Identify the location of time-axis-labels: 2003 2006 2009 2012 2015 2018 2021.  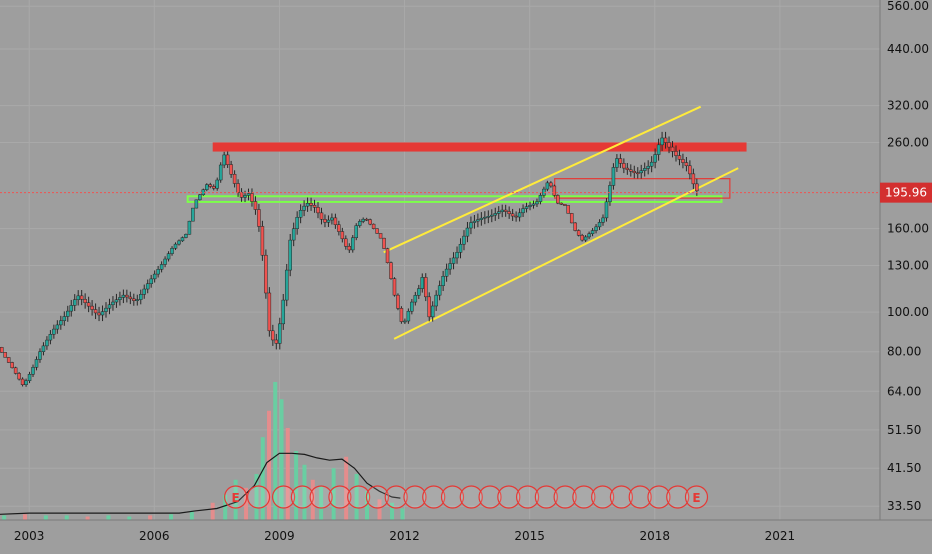
(404, 536).